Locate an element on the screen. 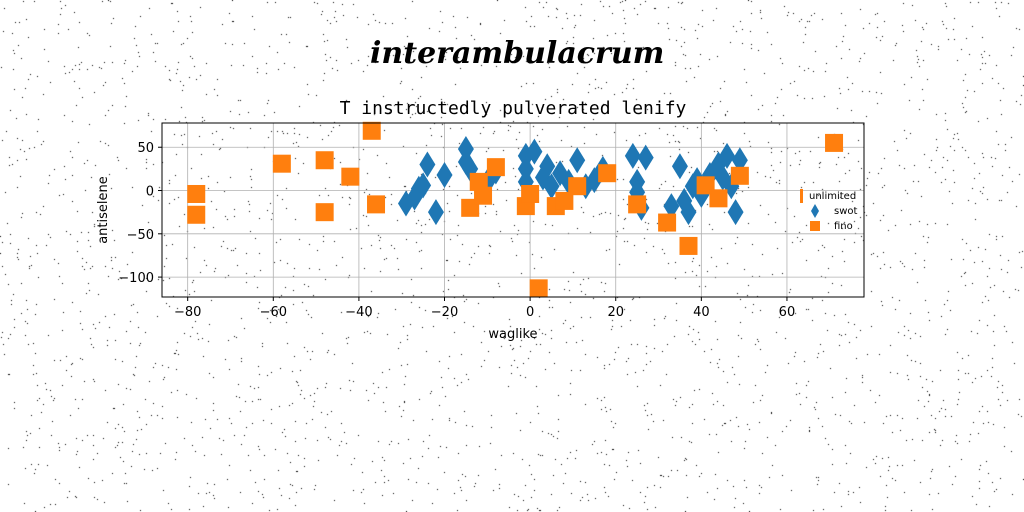 Image resolution: width=1024 pixels, height=512 pixels. y-axis-label: antiselene is located at coordinates (103, 210).